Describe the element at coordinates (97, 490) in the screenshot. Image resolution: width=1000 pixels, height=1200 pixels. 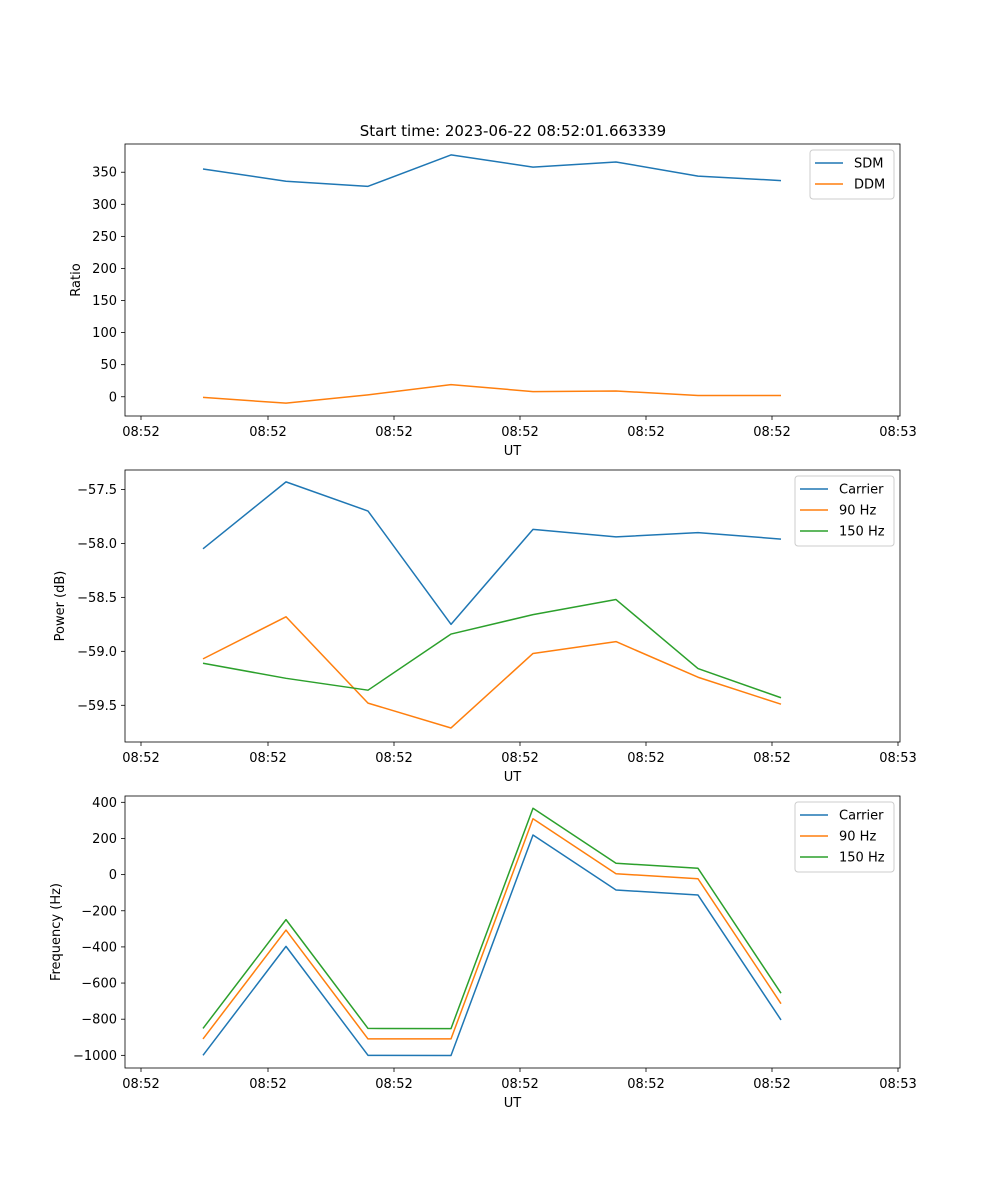
I see `y-tick-label: −57.5` at that location.